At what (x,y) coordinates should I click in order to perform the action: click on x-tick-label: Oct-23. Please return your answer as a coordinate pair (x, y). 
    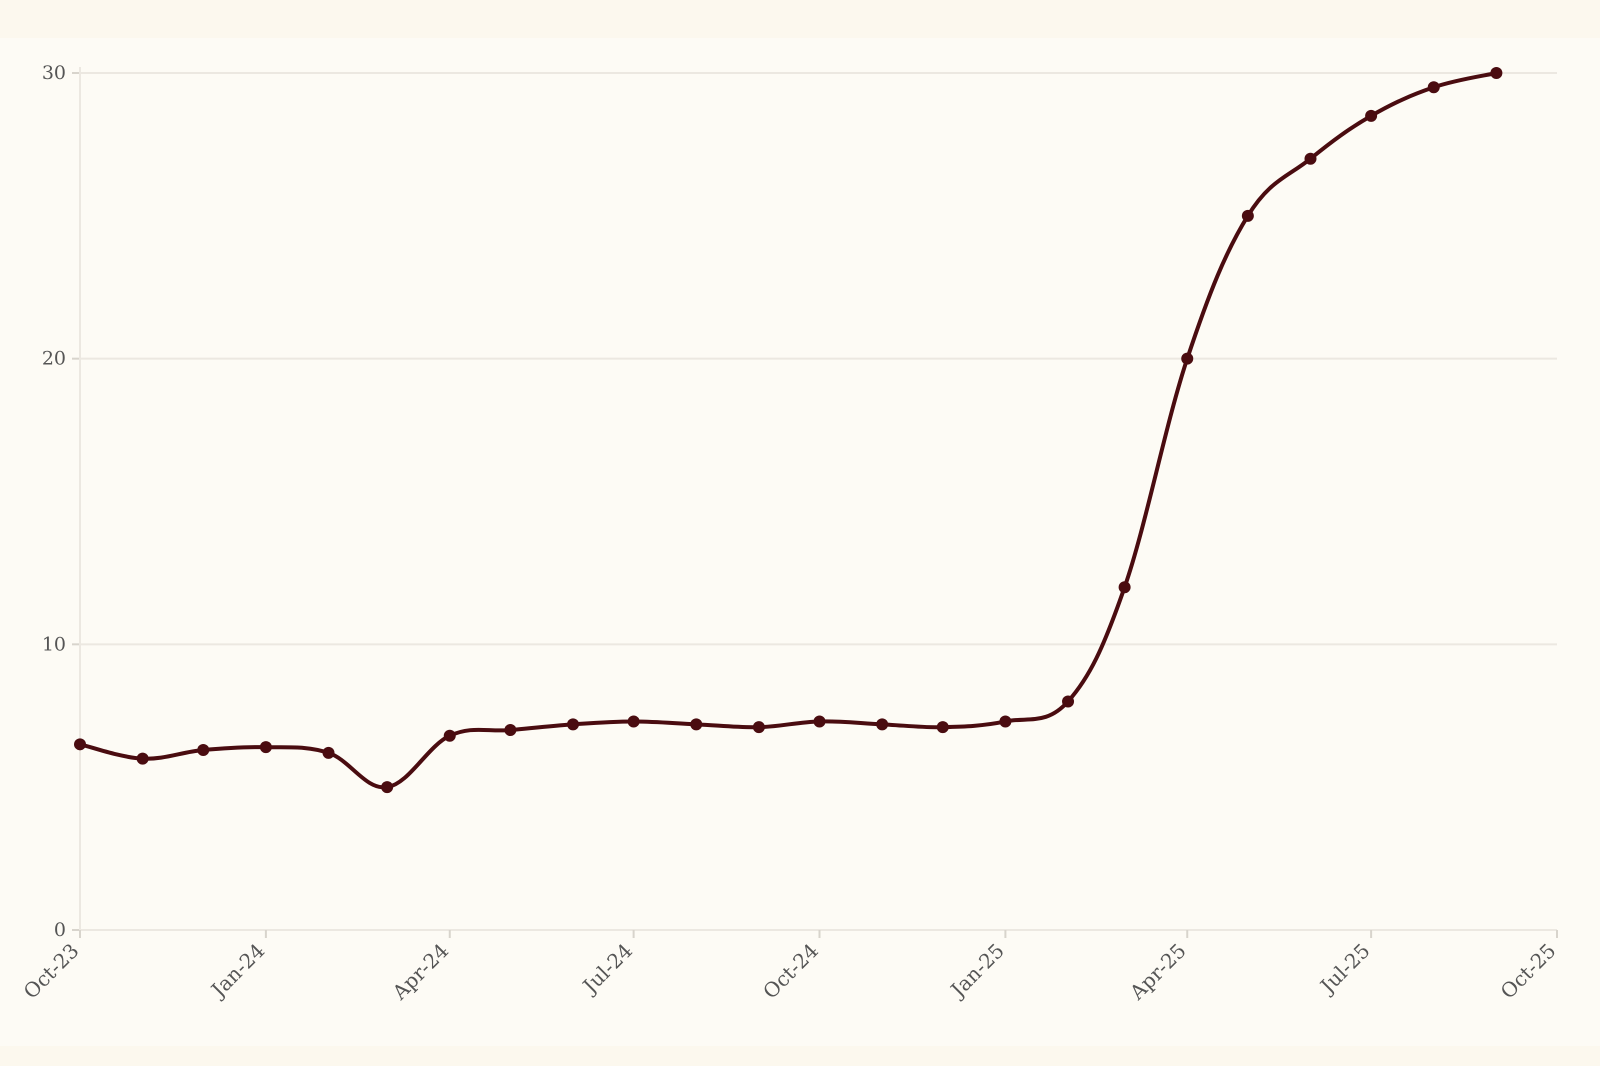
    Looking at the image, I should click on (51, 971).